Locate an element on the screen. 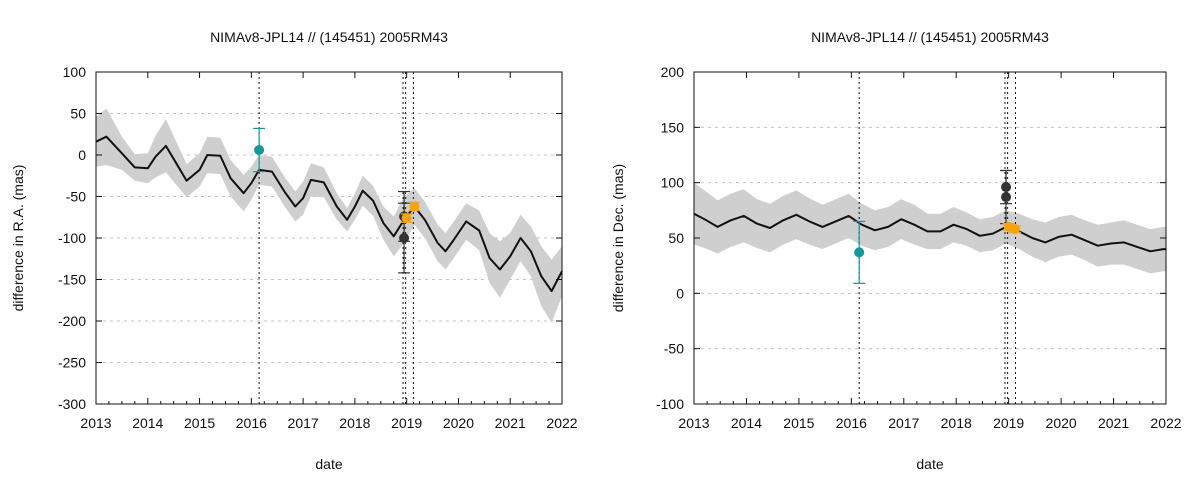 The height and width of the screenshot is (480, 1200). y-tick-label: -150 is located at coordinates (72, 280).